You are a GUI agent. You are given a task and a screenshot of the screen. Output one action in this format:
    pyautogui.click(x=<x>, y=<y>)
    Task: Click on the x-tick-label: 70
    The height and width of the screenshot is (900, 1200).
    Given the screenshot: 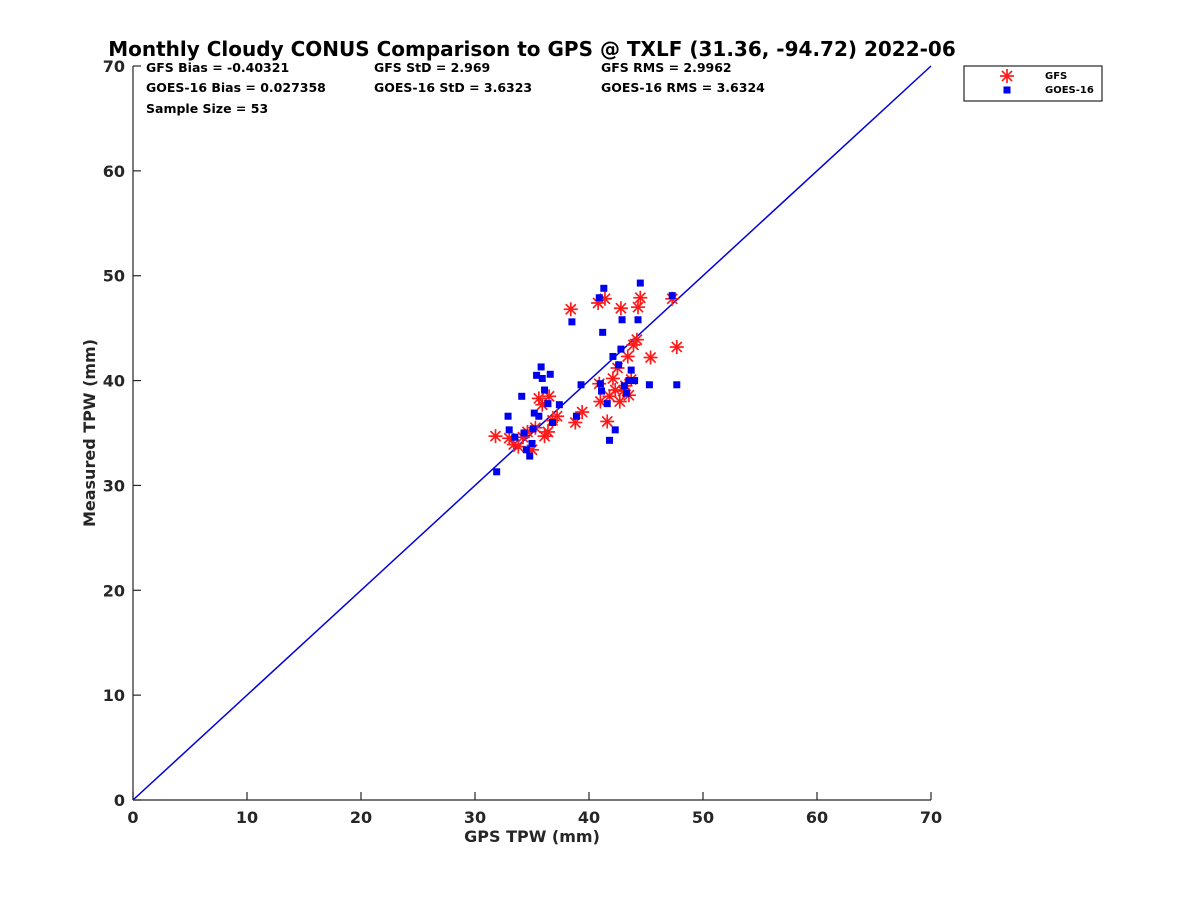 What is the action you would take?
    pyautogui.click(x=931, y=817)
    